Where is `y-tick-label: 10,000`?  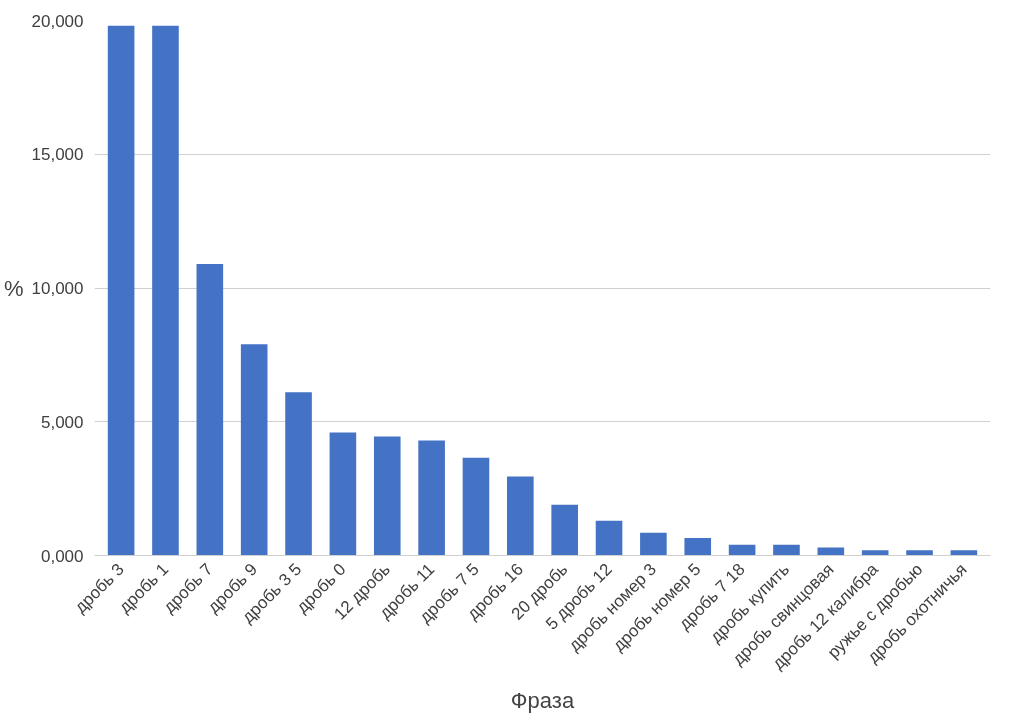 y-tick-label: 10,000 is located at coordinates (57, 288).